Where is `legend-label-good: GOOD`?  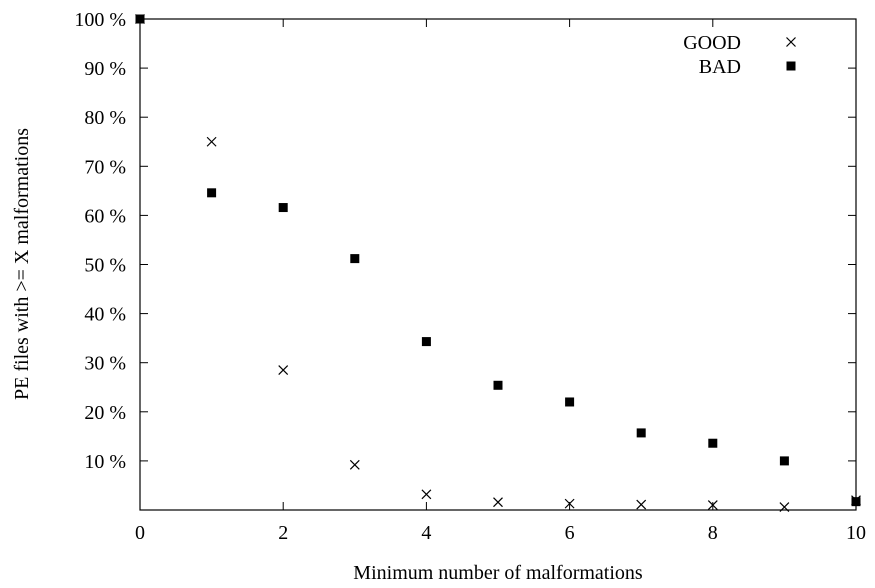
legend-label-good: GOOD is located at coordinates (712, 43).